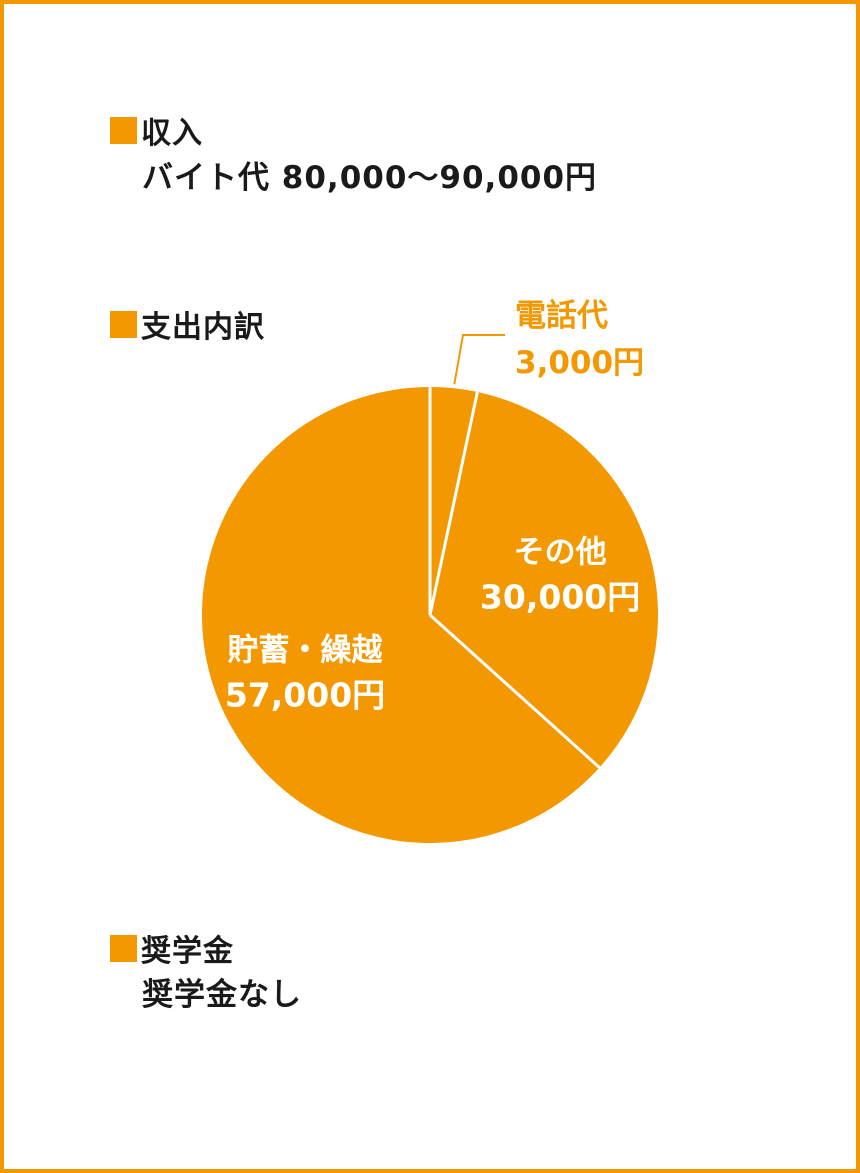 The image size is (860, 1173). What do you see at coordinates (222, 995) in the screenshot?
I see `scholarship-detail: 奨学金なし` at bounding box center [222, 995].